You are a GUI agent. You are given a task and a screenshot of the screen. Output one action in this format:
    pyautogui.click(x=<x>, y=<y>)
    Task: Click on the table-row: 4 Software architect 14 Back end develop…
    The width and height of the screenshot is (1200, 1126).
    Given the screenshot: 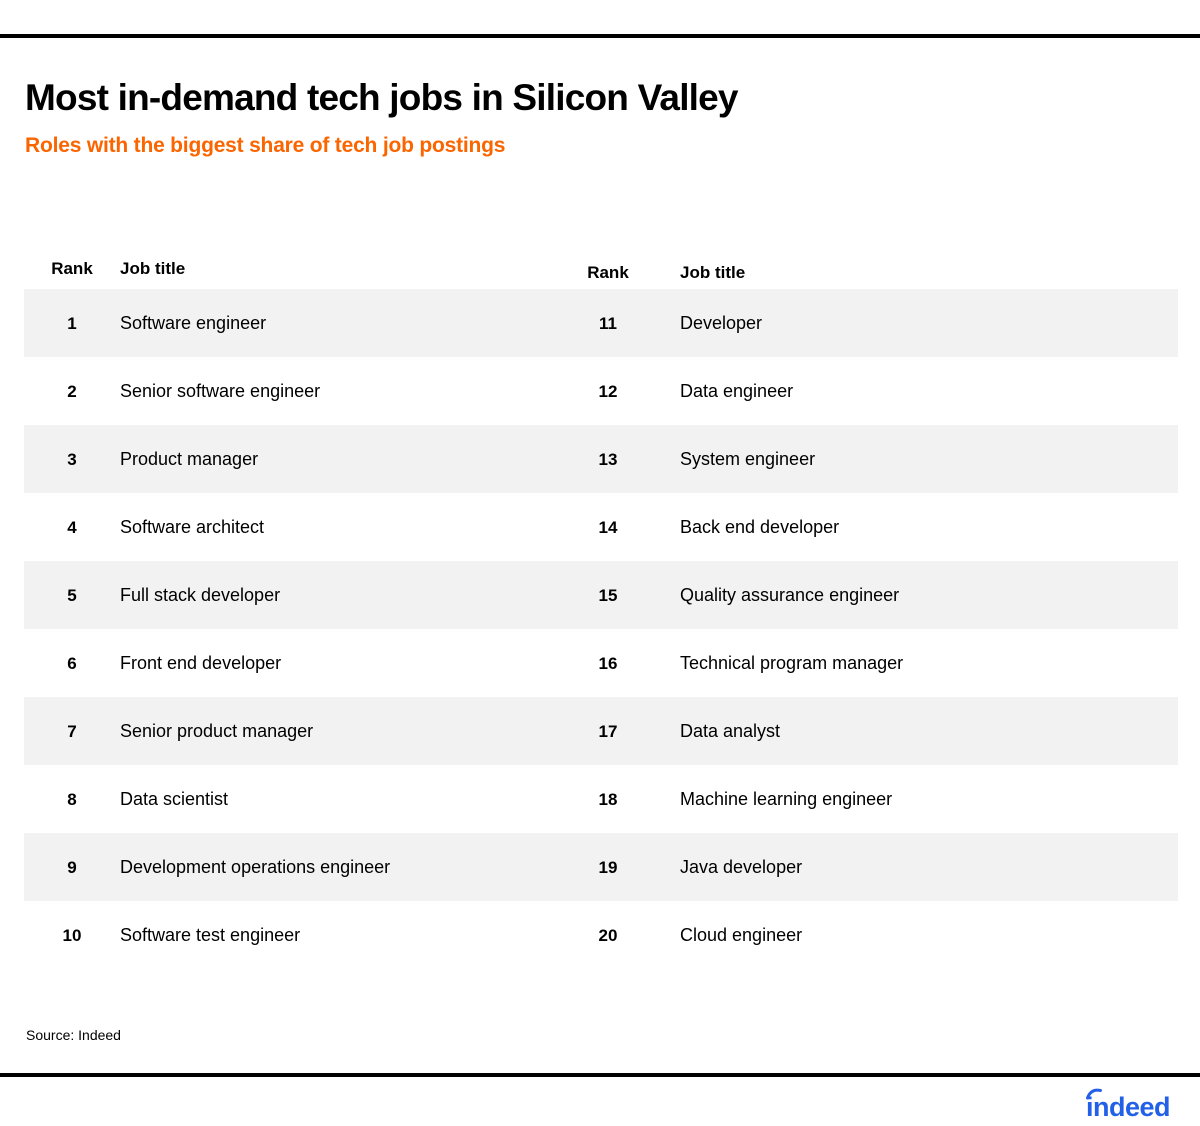 What is the action you would take?
    pyautogui.click(x=601, y=527)
    